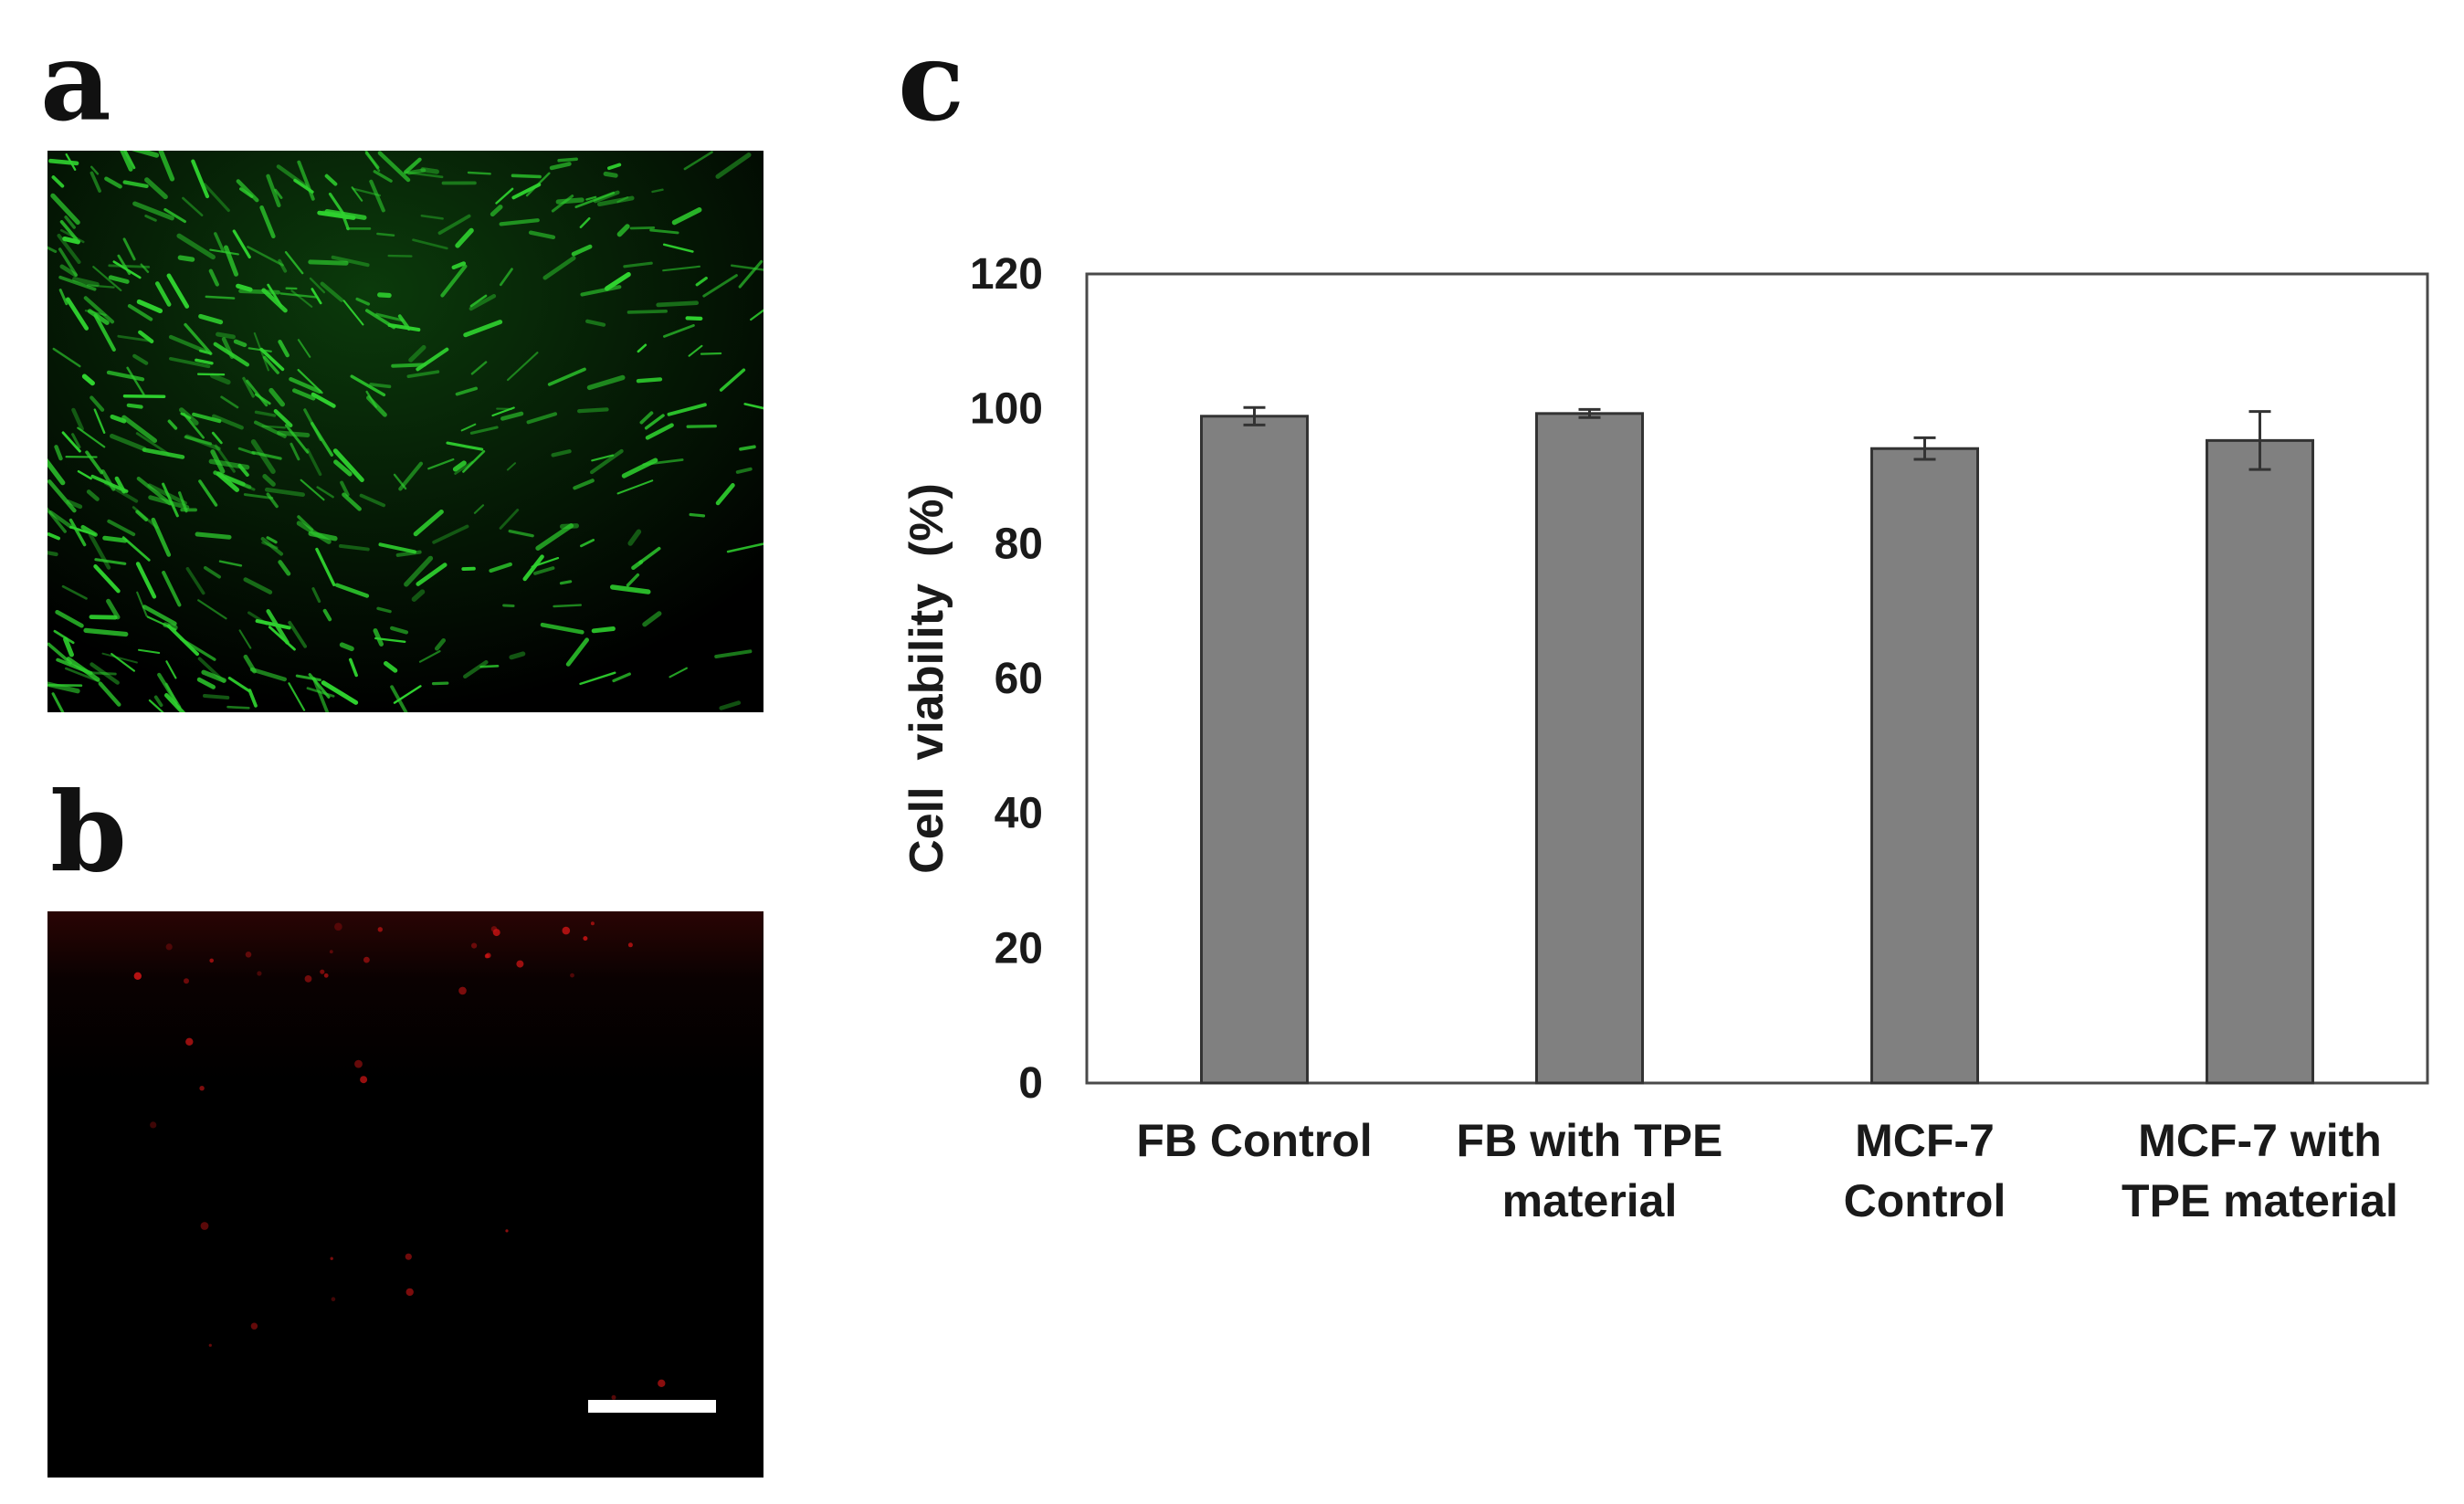 The width and height of the screenshot is (2464, 1504). I want to click on y-axis-title: Cell viability (%), so click(926, 678).